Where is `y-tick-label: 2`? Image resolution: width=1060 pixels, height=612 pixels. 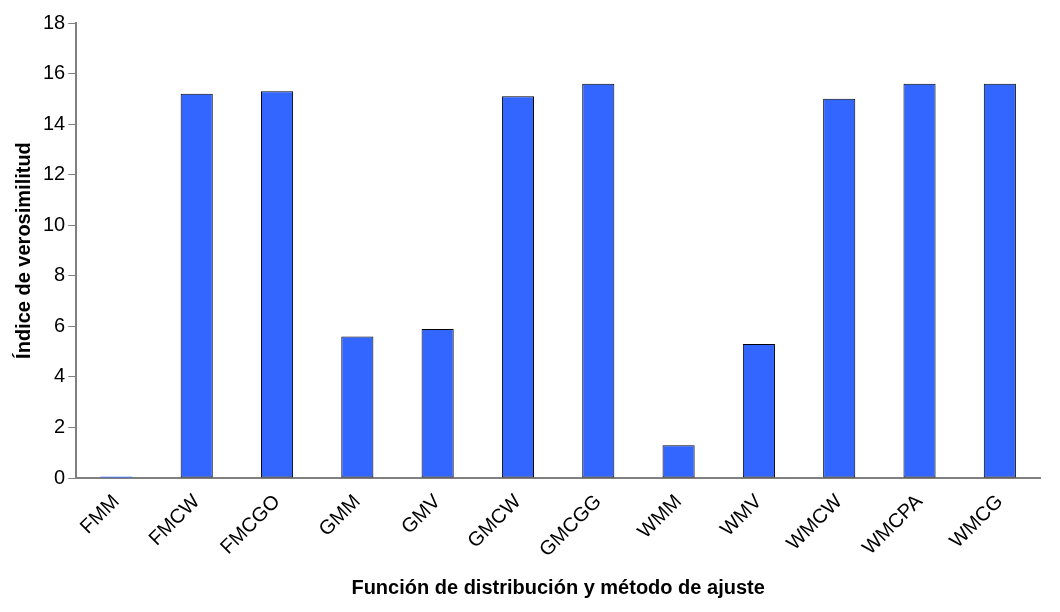
y-tick-label: 2 is located at coordinates (60, 425).